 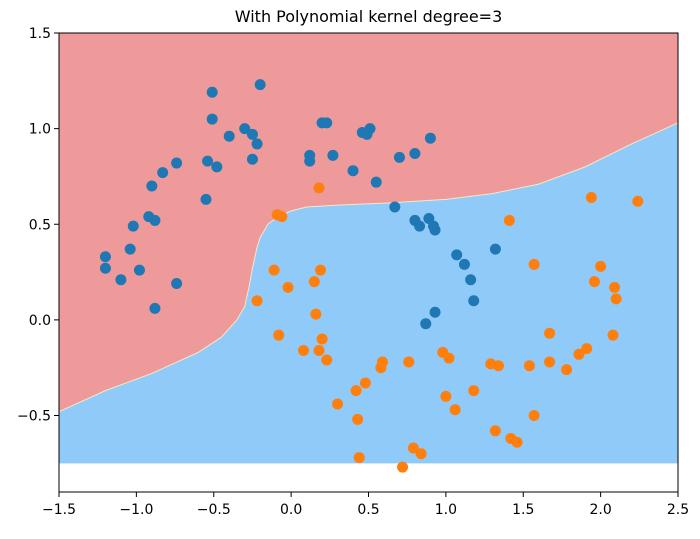 I want to click on x-tick-label: 2.0, so click(x=600, y=510).